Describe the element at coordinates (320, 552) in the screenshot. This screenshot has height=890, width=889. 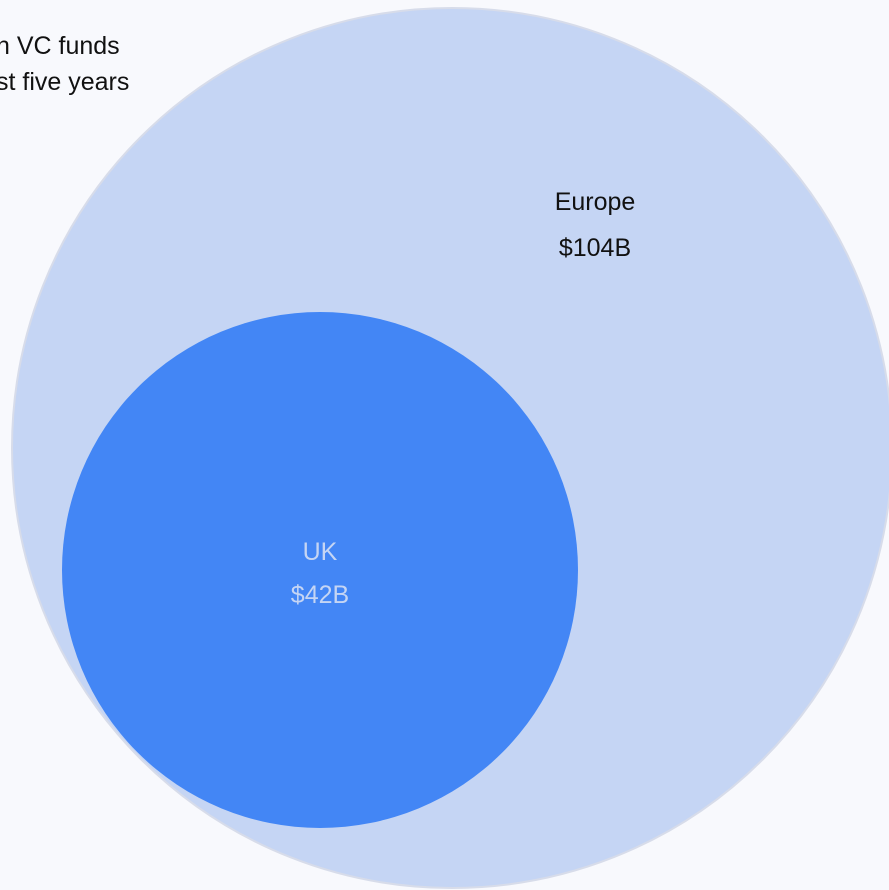
I see `uk-label: UK` at that location.